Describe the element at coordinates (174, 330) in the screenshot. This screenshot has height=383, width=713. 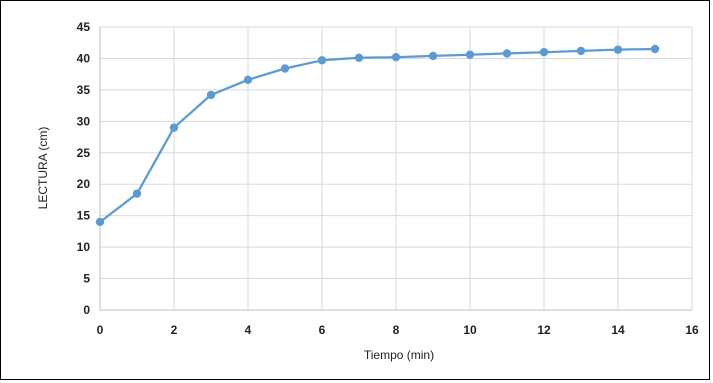
I see `x-tick-label: 2` at that location.